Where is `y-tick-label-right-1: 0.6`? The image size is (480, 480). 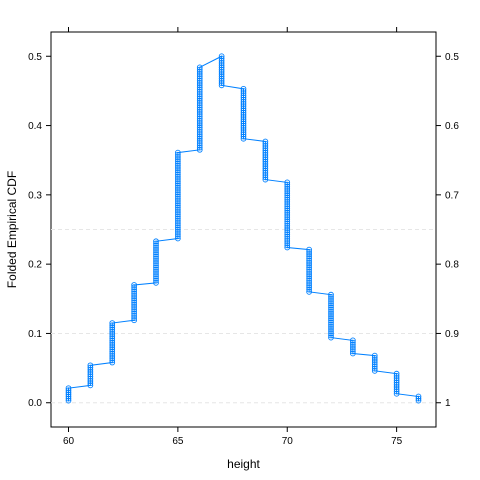
y-tick-label-right-1: 0.6 is located at coordinates (452, 126).